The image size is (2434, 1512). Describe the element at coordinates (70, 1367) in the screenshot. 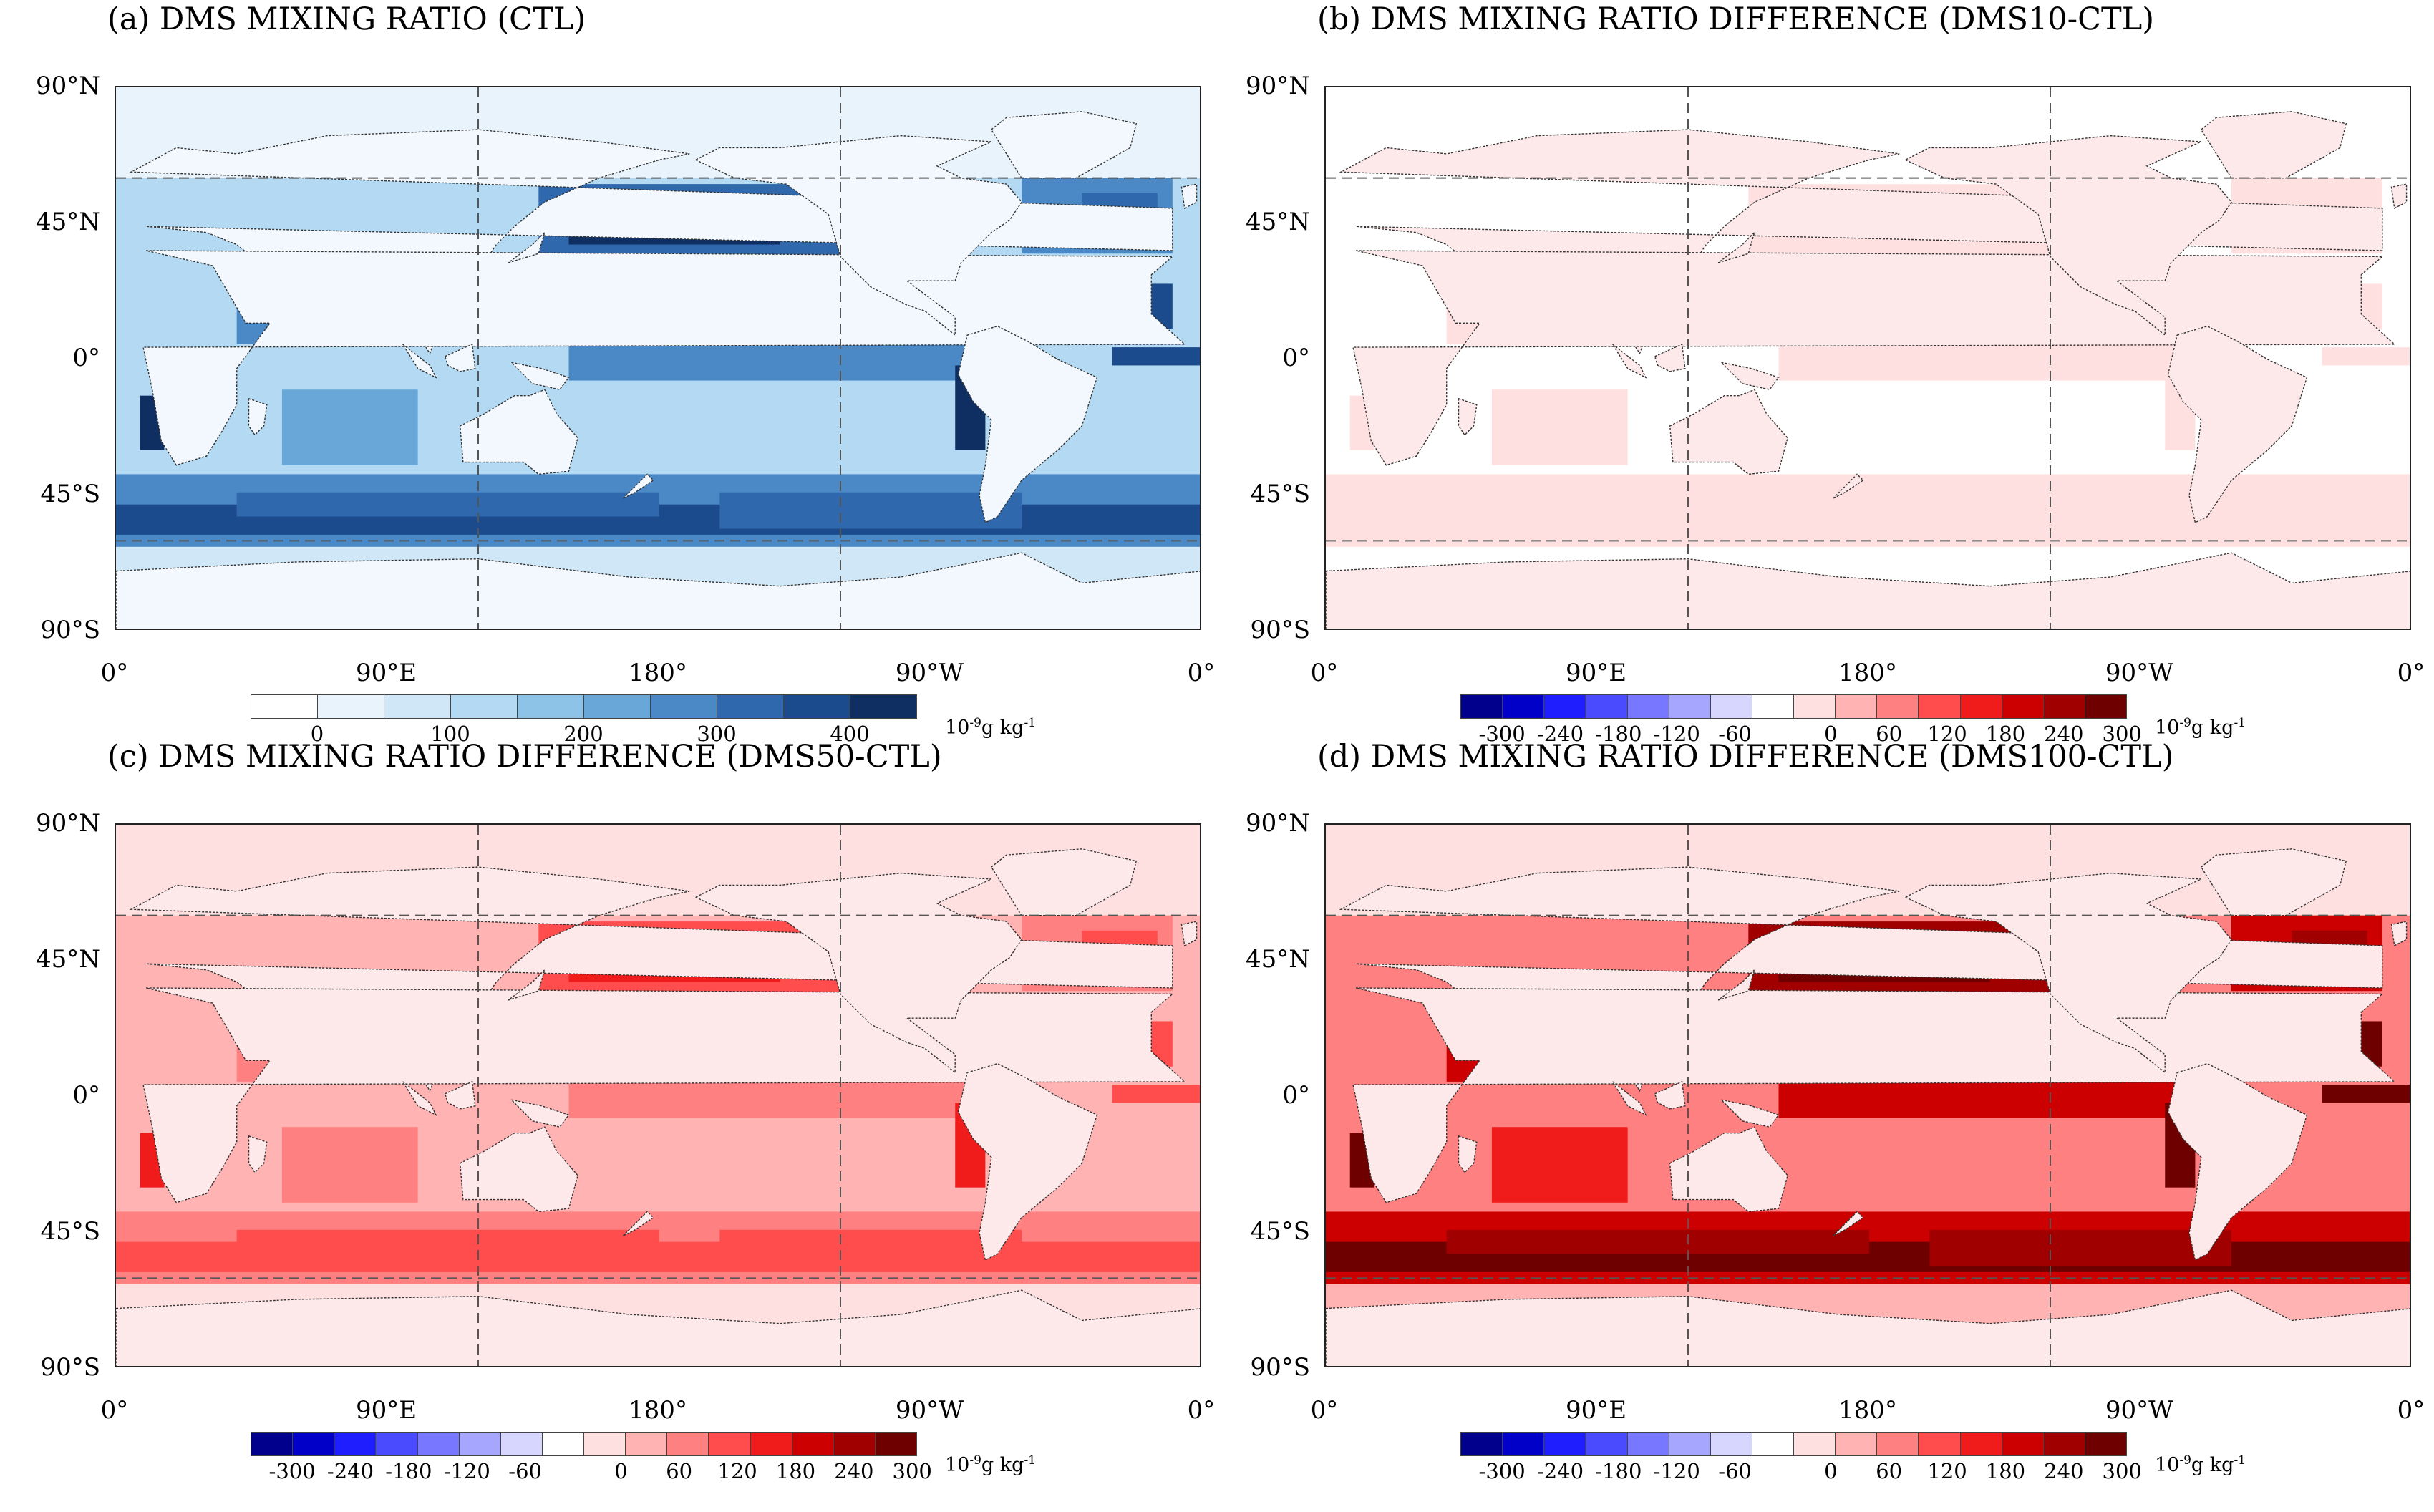

I see `lat-label: 90°S` at that location.